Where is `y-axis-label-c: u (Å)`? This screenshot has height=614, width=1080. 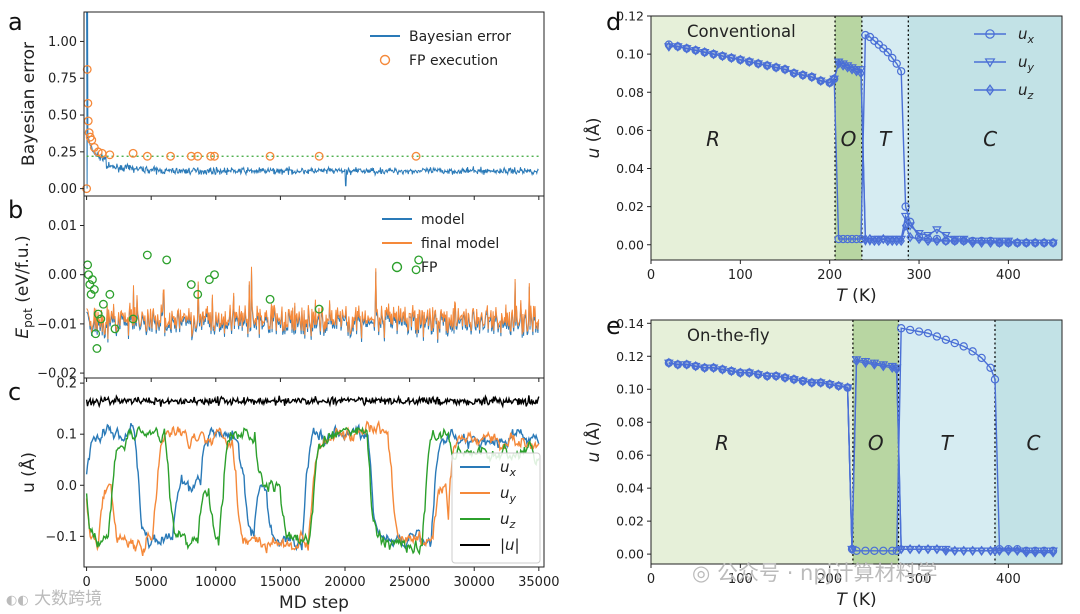
y-axis-label-c: u (Å) is located at coordinates (28, 472).